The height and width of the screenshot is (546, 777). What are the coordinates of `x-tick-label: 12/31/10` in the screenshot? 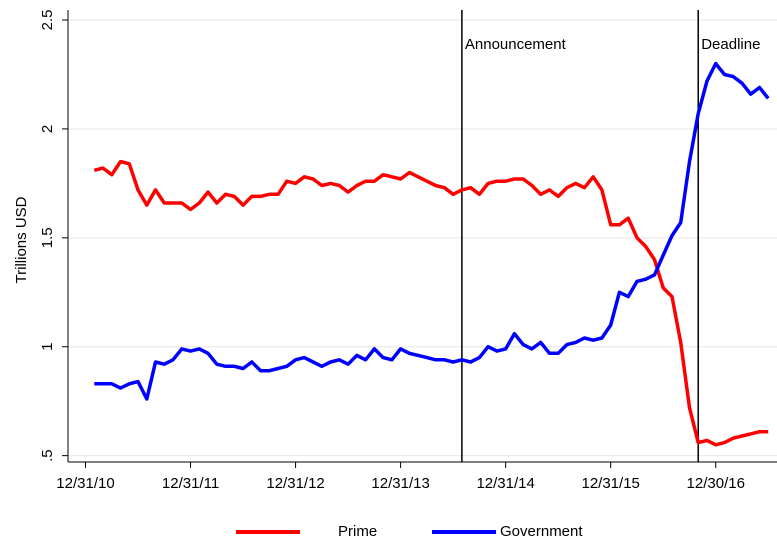 It's located at (85, 483).